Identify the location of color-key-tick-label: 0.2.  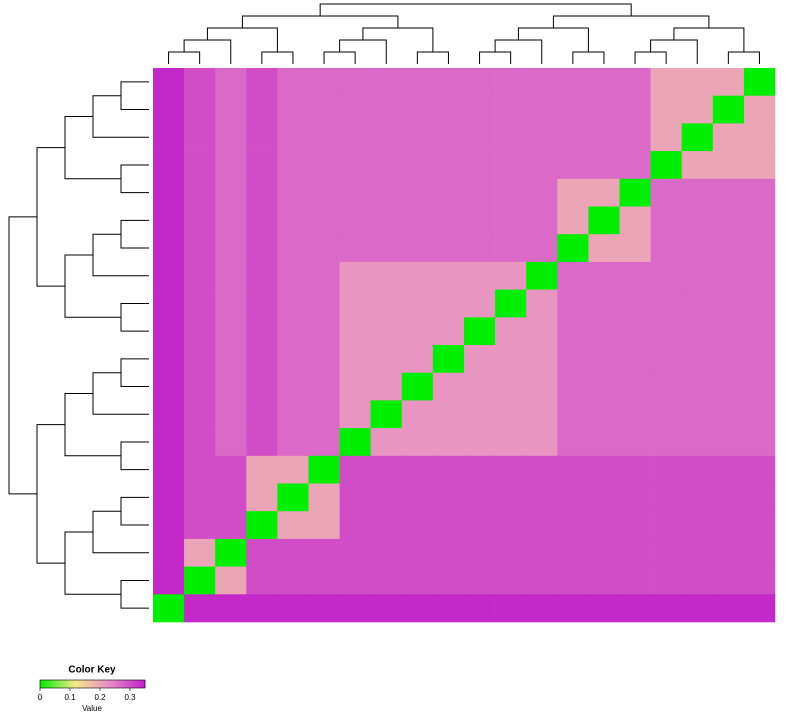
(100, 697).